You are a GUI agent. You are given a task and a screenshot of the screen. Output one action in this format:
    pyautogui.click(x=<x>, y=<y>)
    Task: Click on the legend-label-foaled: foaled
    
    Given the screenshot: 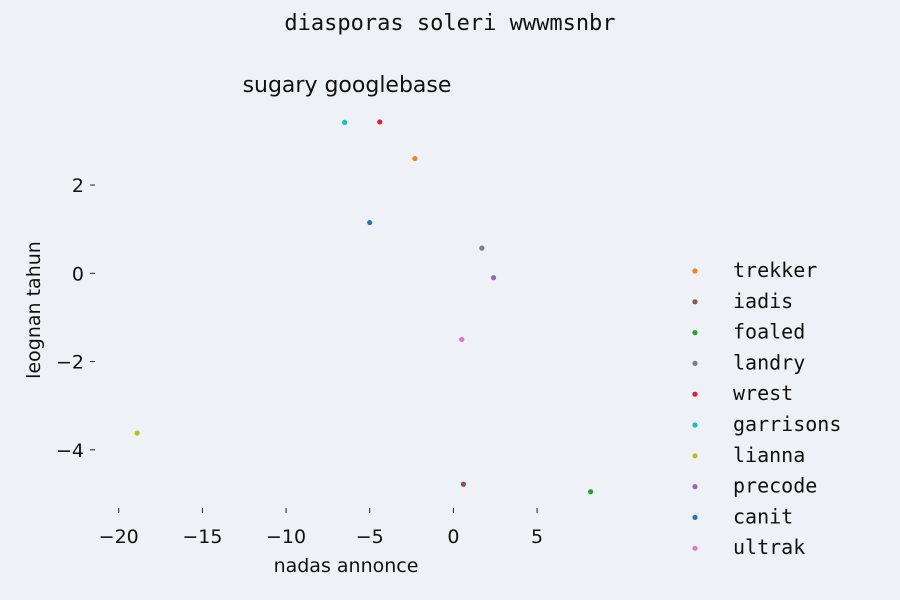 What is the action you would take?
    pyautogui.click(x=769, y=332)
    